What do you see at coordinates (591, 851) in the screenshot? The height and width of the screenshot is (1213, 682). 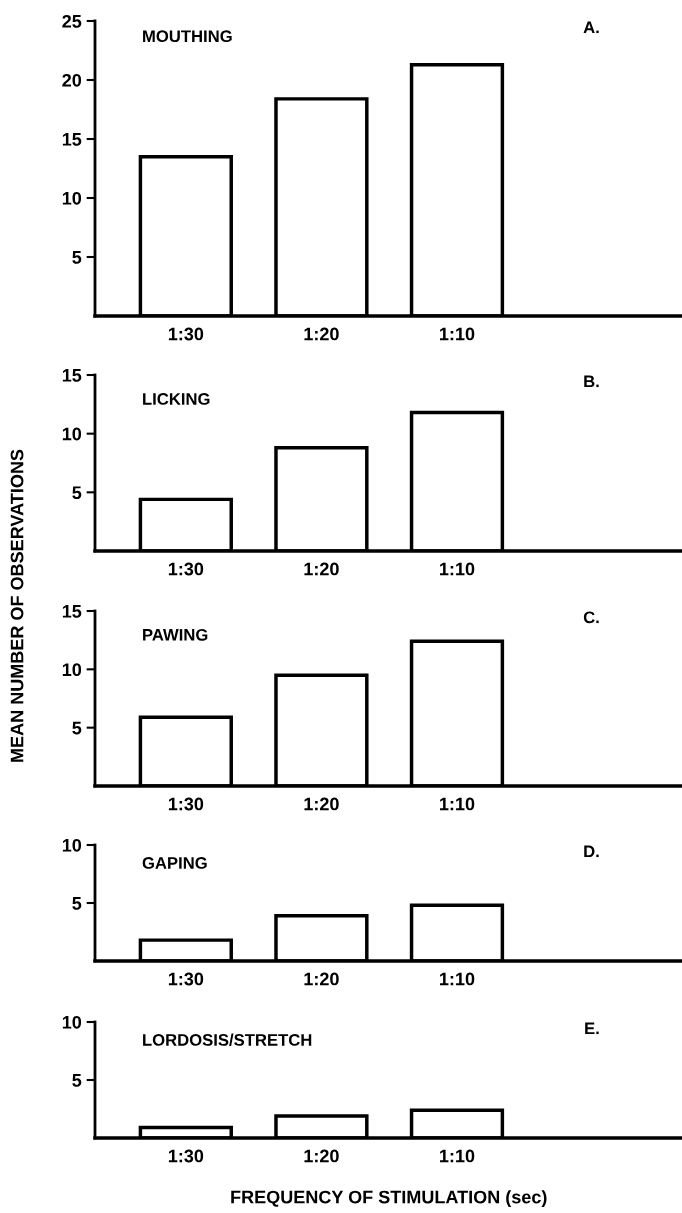 I see `text: D.` at bounding box center [591, 851].